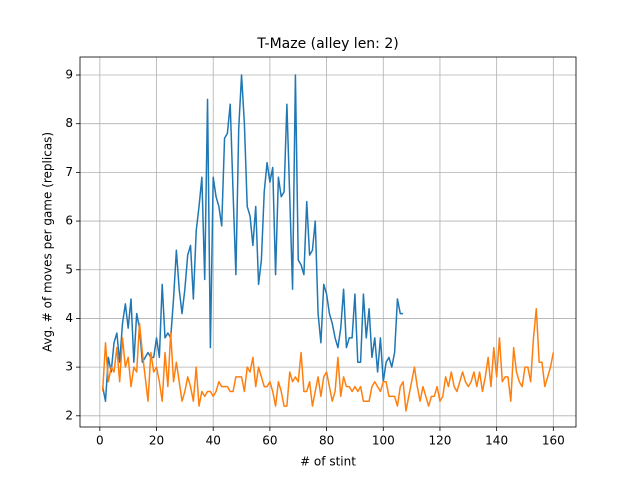 The width and height of the screenshot is (640, 480). What do you see at coordinates (326, 441) in the screenshot?
I see `x-tick-label: 80` at bounding box center [326, 441].